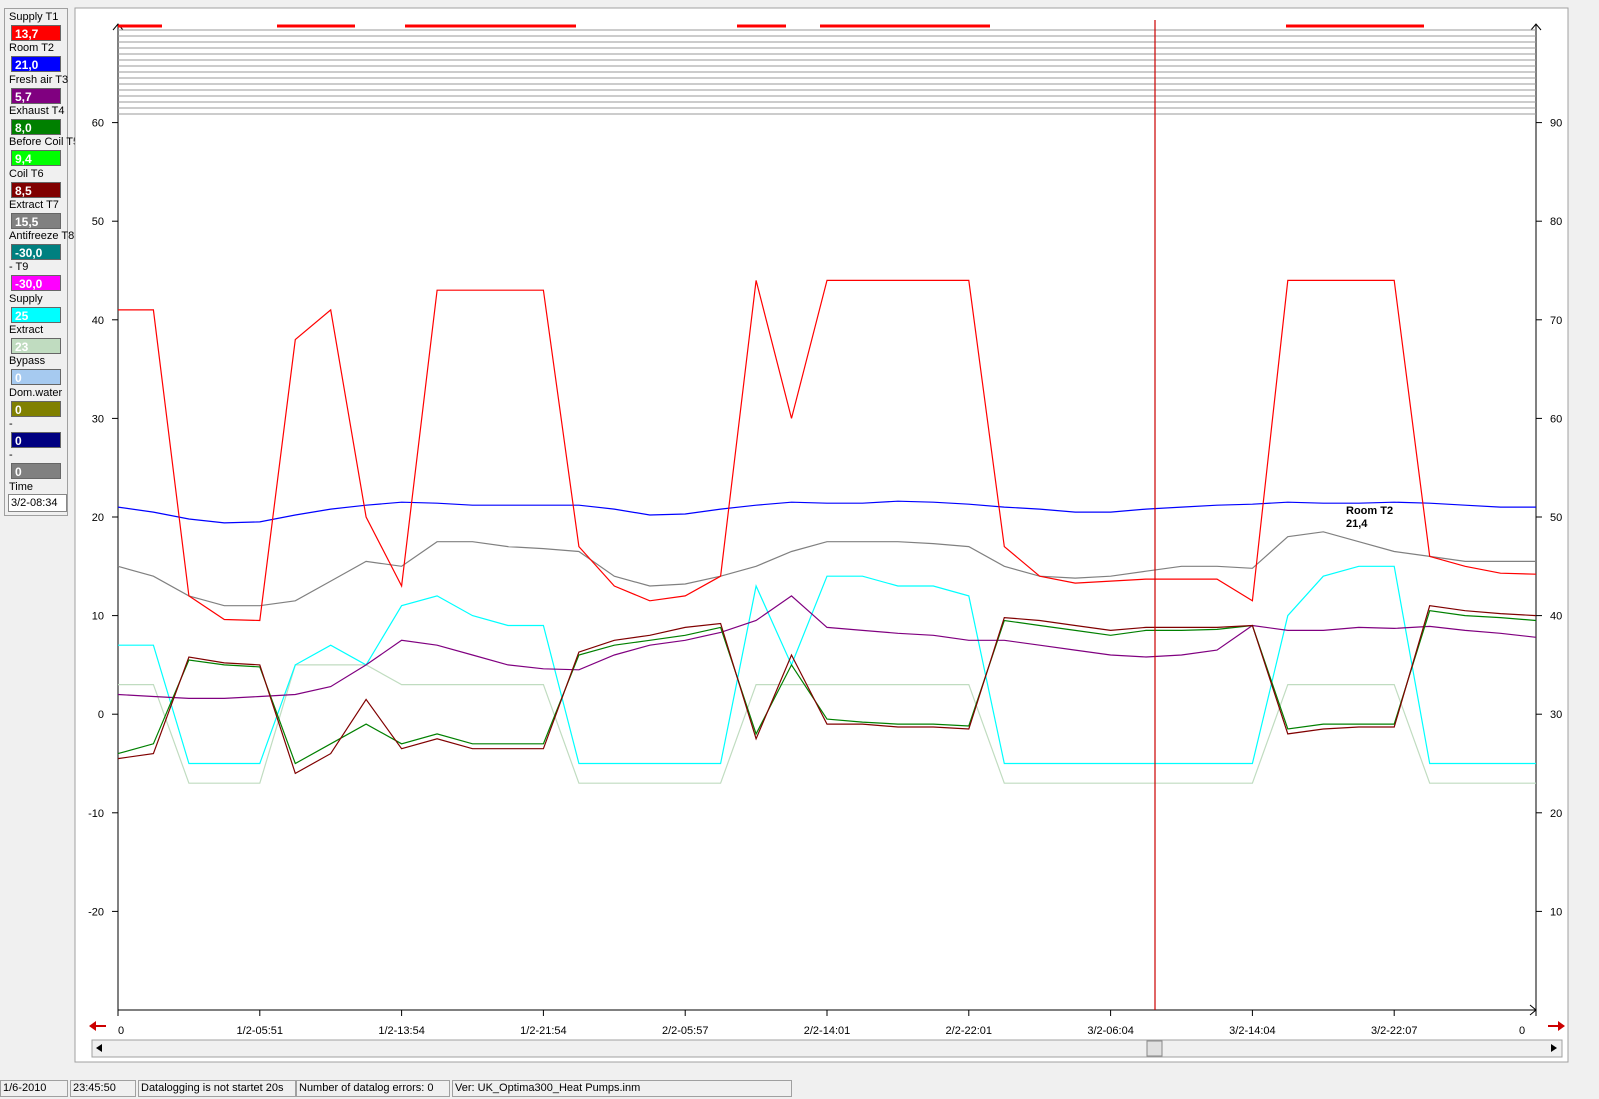 This screenshot has height=1099, width=1599. Describe the element at coordinates (1556, 124) in the screenshot. I see `y2-tick-label: 90` at that location.